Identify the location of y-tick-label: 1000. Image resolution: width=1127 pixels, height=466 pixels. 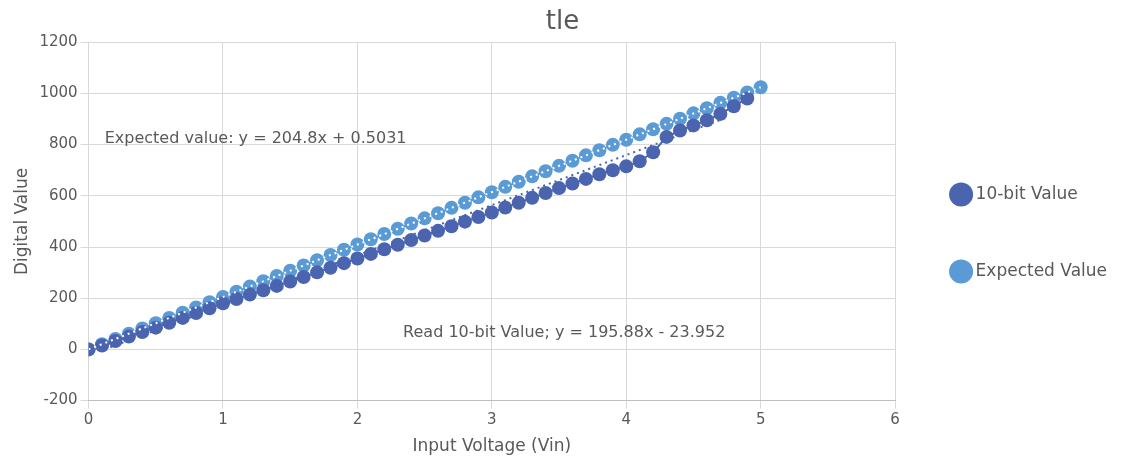
(58, 92).